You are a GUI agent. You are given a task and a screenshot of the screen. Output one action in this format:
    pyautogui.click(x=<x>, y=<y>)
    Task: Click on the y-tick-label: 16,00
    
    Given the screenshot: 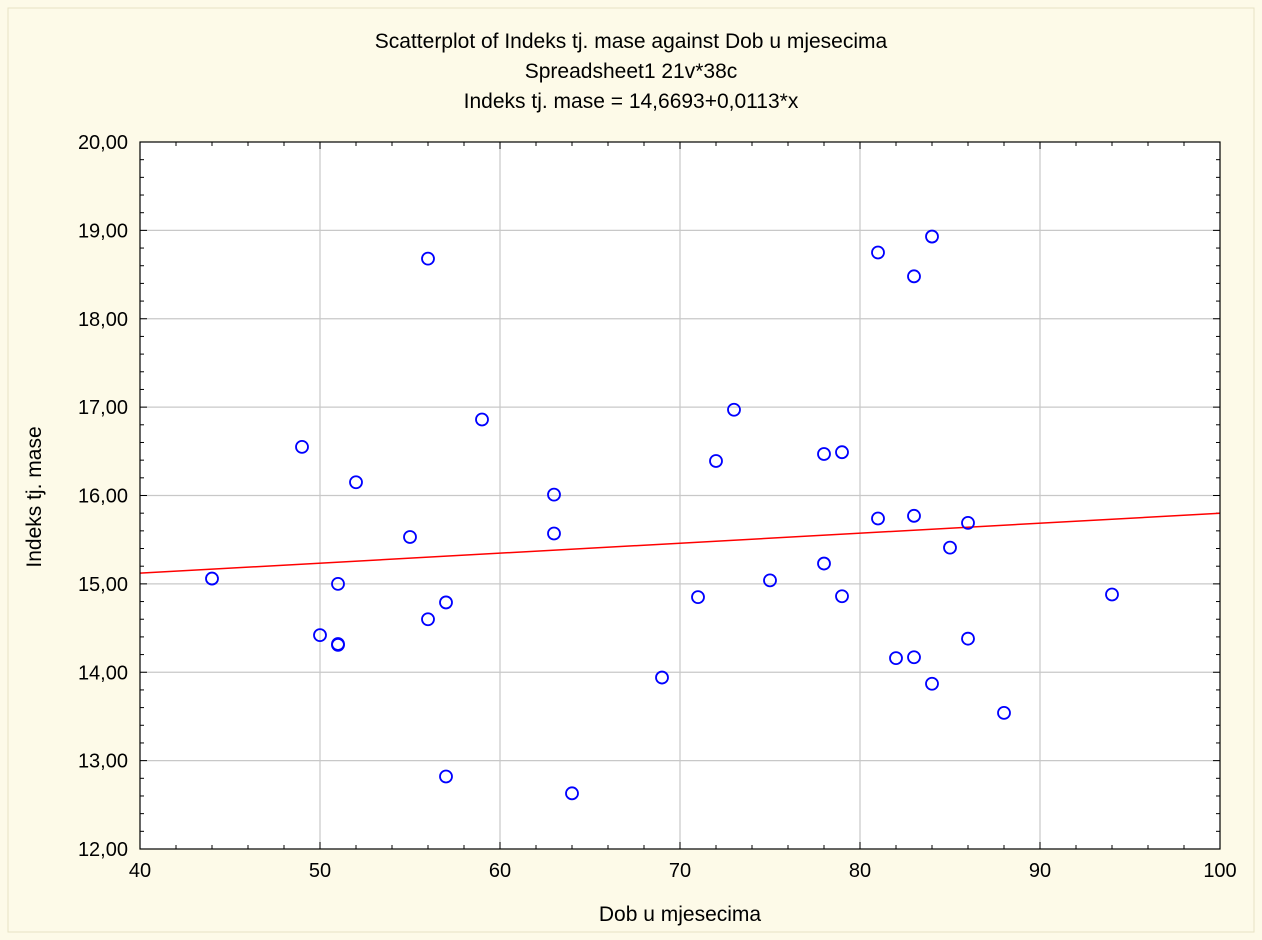 What is the action you would take?
    pyautogui.click(x=103, y=497)
    